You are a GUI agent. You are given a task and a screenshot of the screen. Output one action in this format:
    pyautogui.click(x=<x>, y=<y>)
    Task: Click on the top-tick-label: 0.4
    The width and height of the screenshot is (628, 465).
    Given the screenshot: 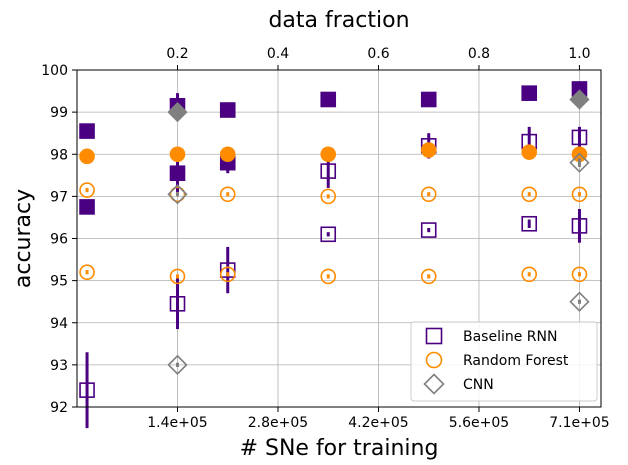 What is the action you would take?
    pyautogui.click(x=278, y=54)
    